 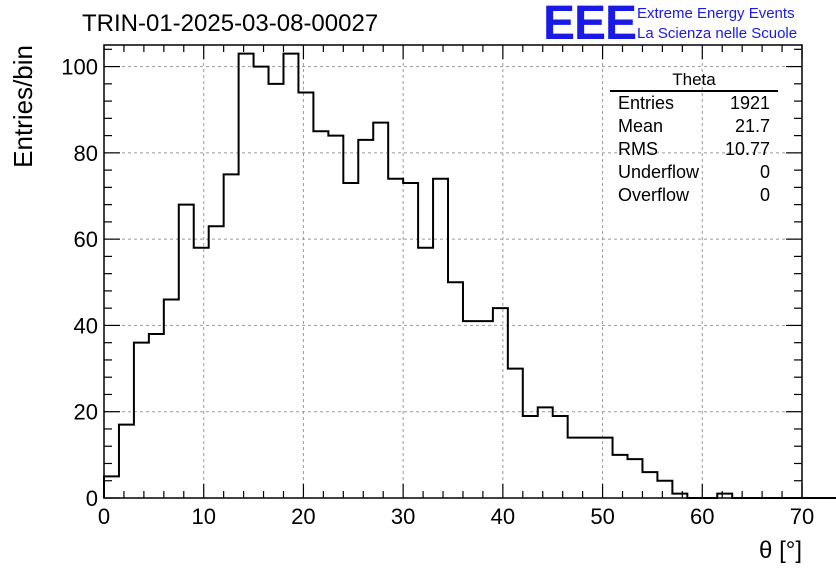 What do you see at coordinates (303, 516) in the screenshot?
I see `x-tick-label: 20` at bounding box center [303, 516].